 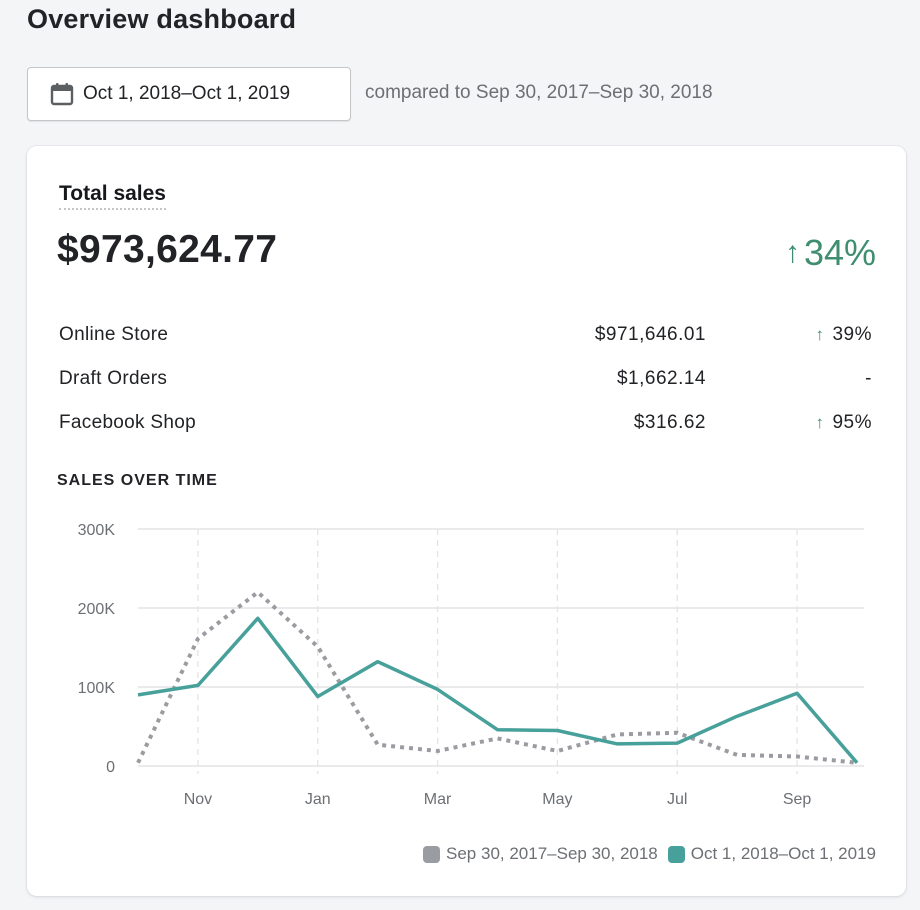 I want to click on breakdown-label: Facebook Shop, so click(x=127, y=422).